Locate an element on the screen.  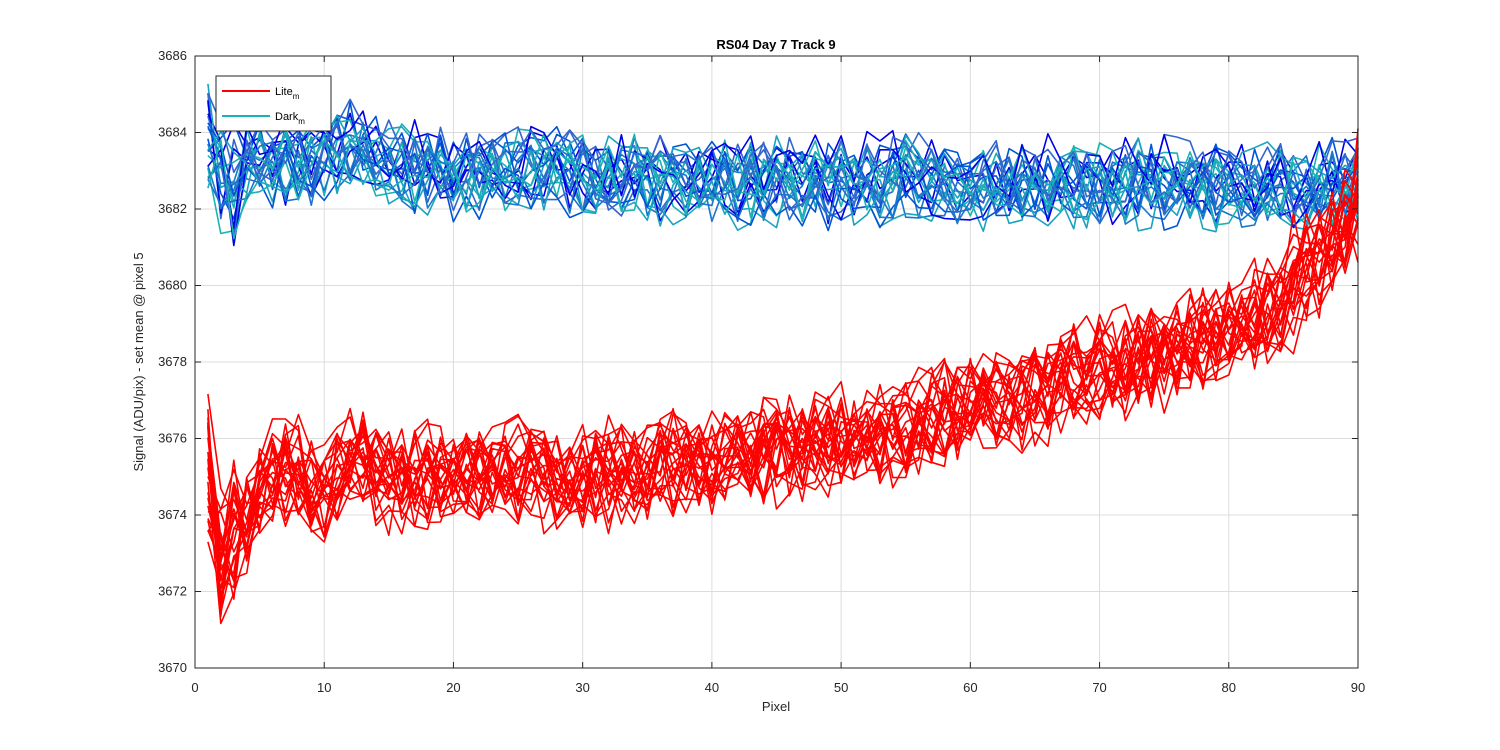
x-tick-label: 80 is located at coordinates (1229, 687).